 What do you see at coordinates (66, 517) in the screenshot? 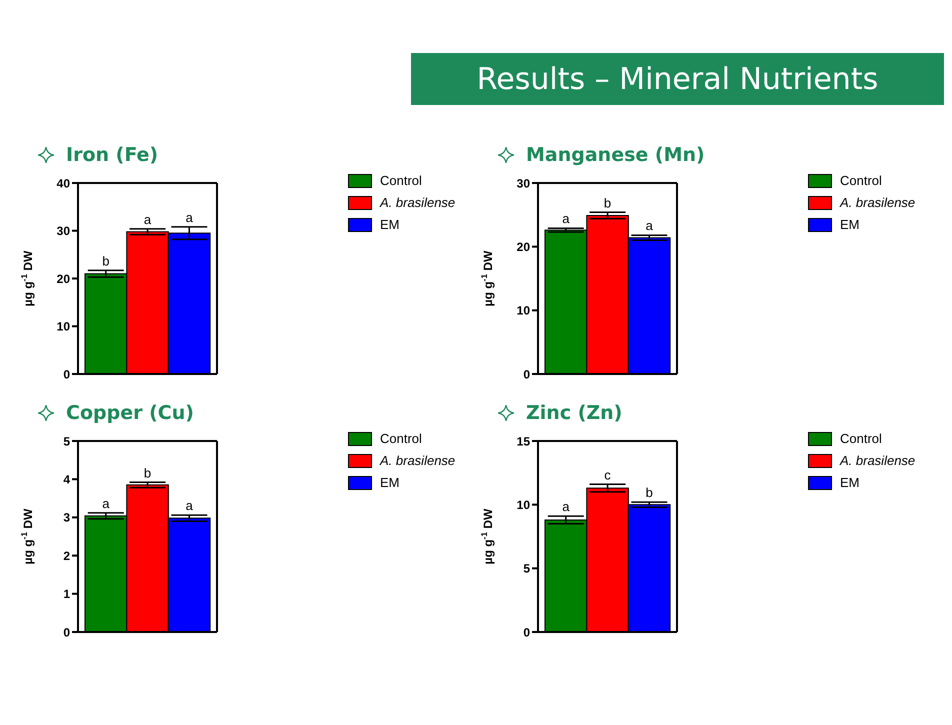
I see `y-tick-label: 3` at bounding box center [66, 517].